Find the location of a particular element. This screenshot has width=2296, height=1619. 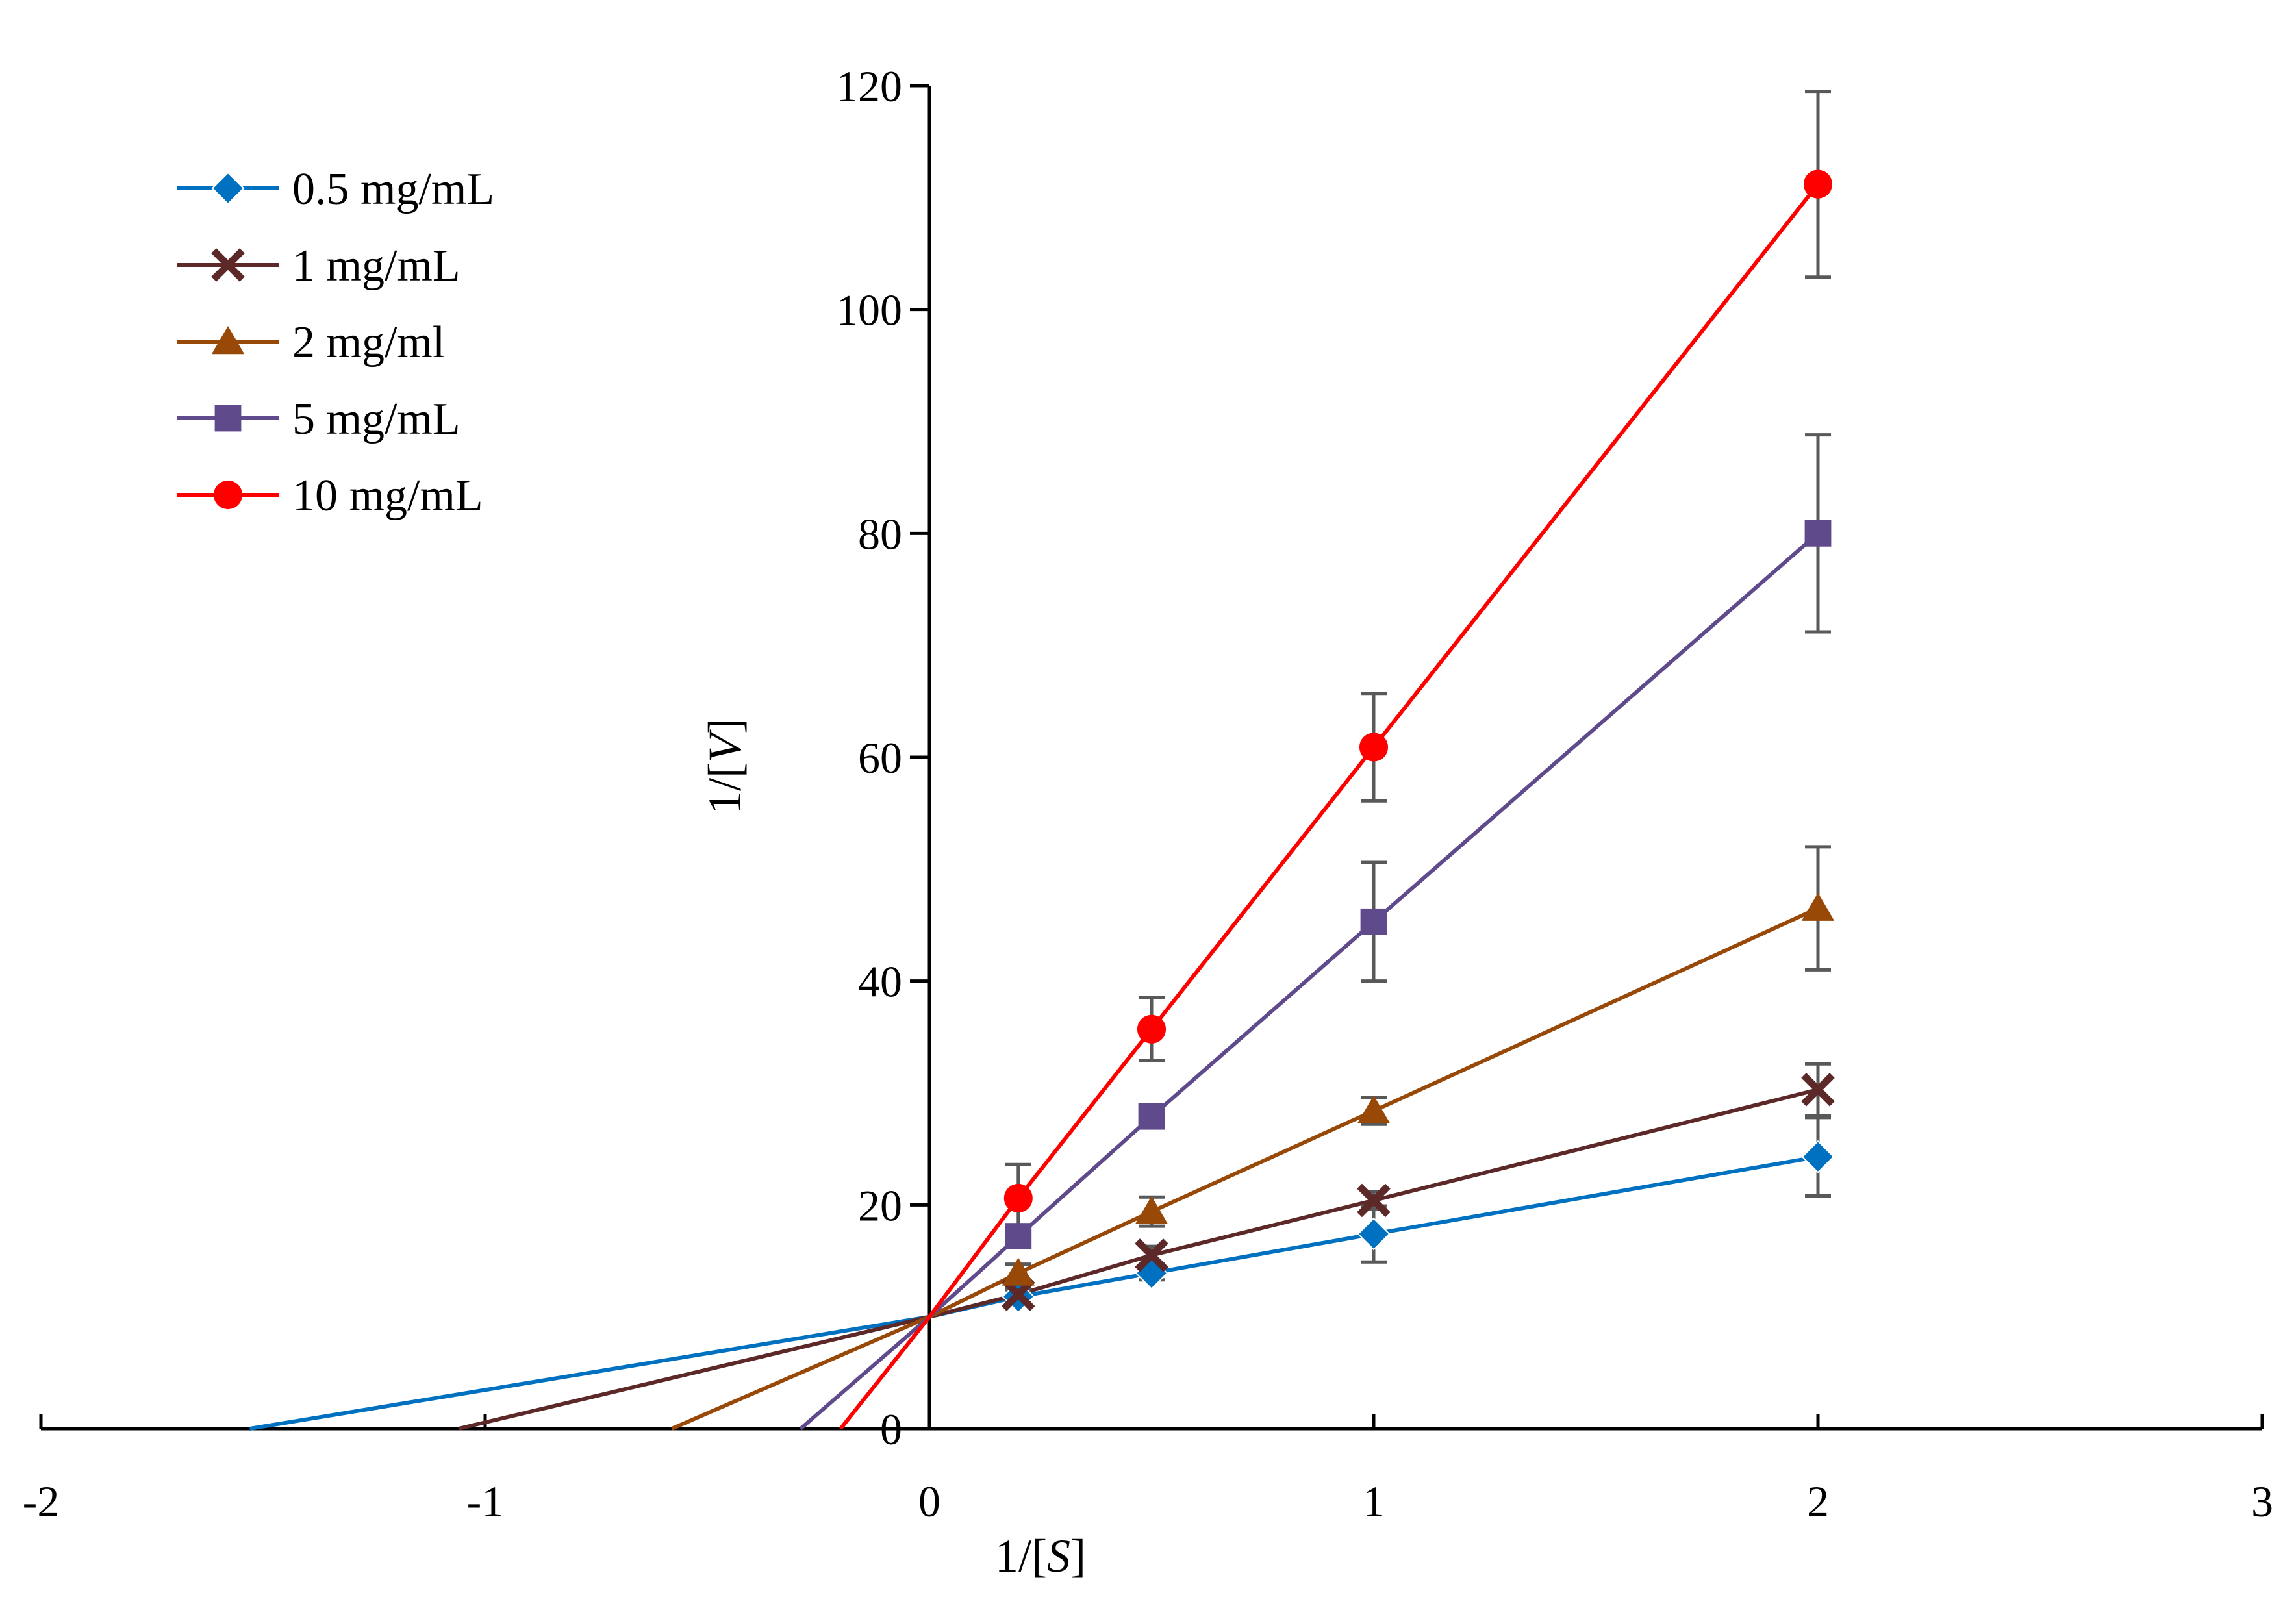

y-axis-ticks: 0 20 40 60 80 100 120 is located at coordinates (882, 758).